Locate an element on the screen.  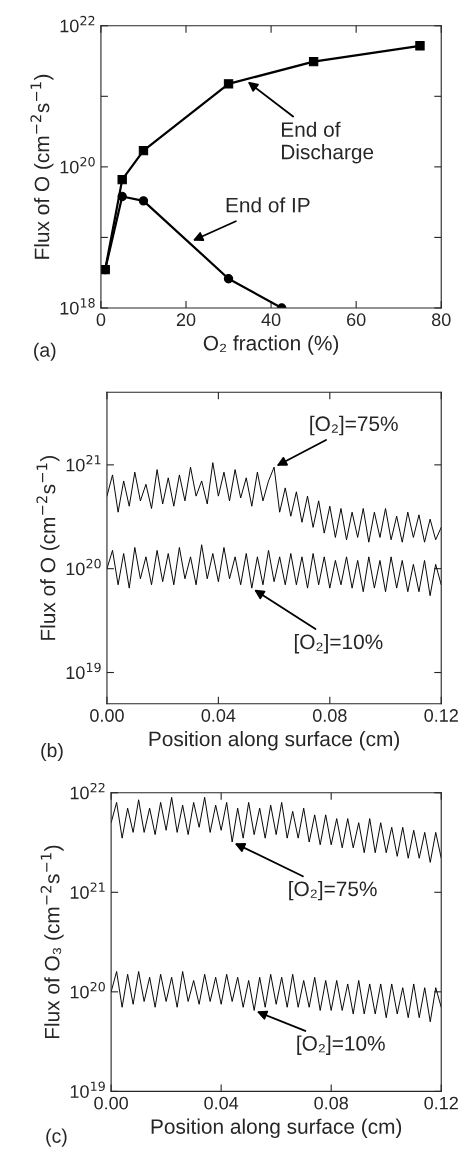
annotation: End of Discharge is located at coordinates (327, 142).